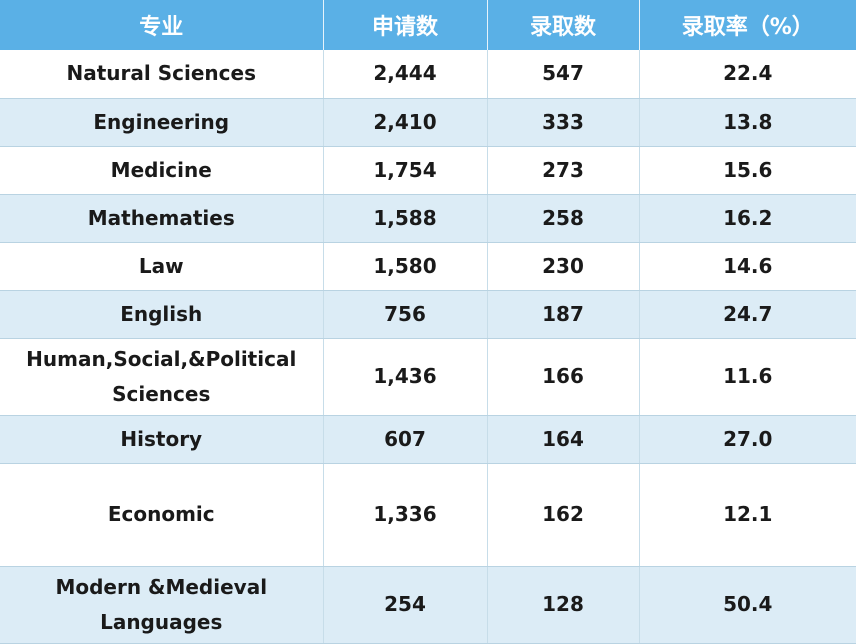  What do you see at coordinates (161, 515) in the screenshot?
I see `cell-major: Economic` at bounding box center [161, 515].